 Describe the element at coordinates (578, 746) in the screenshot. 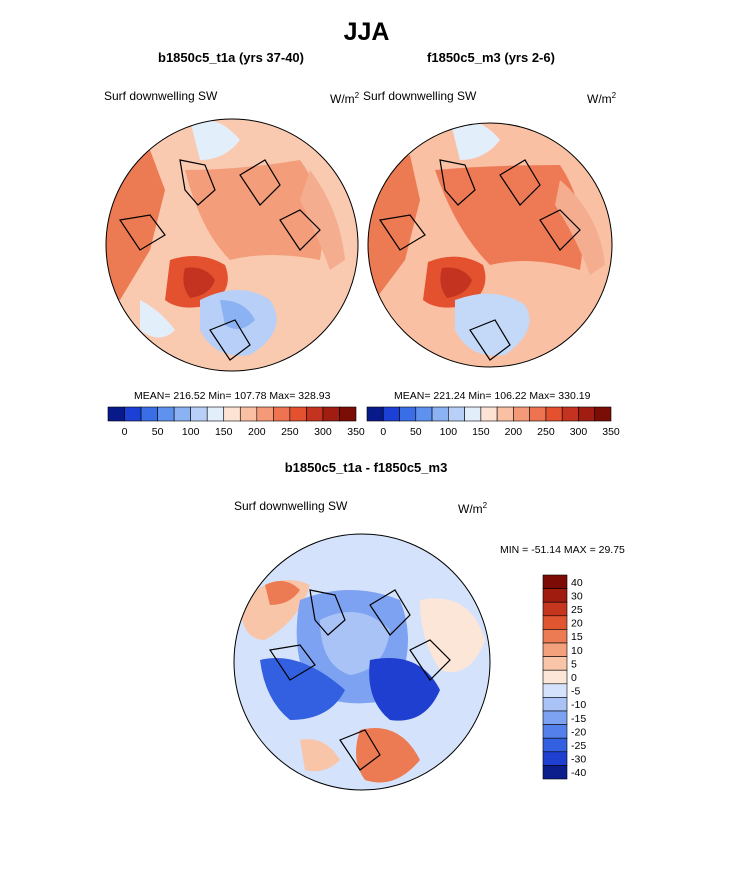

I see `colorbar-diff-tick-label: -25` at that location.